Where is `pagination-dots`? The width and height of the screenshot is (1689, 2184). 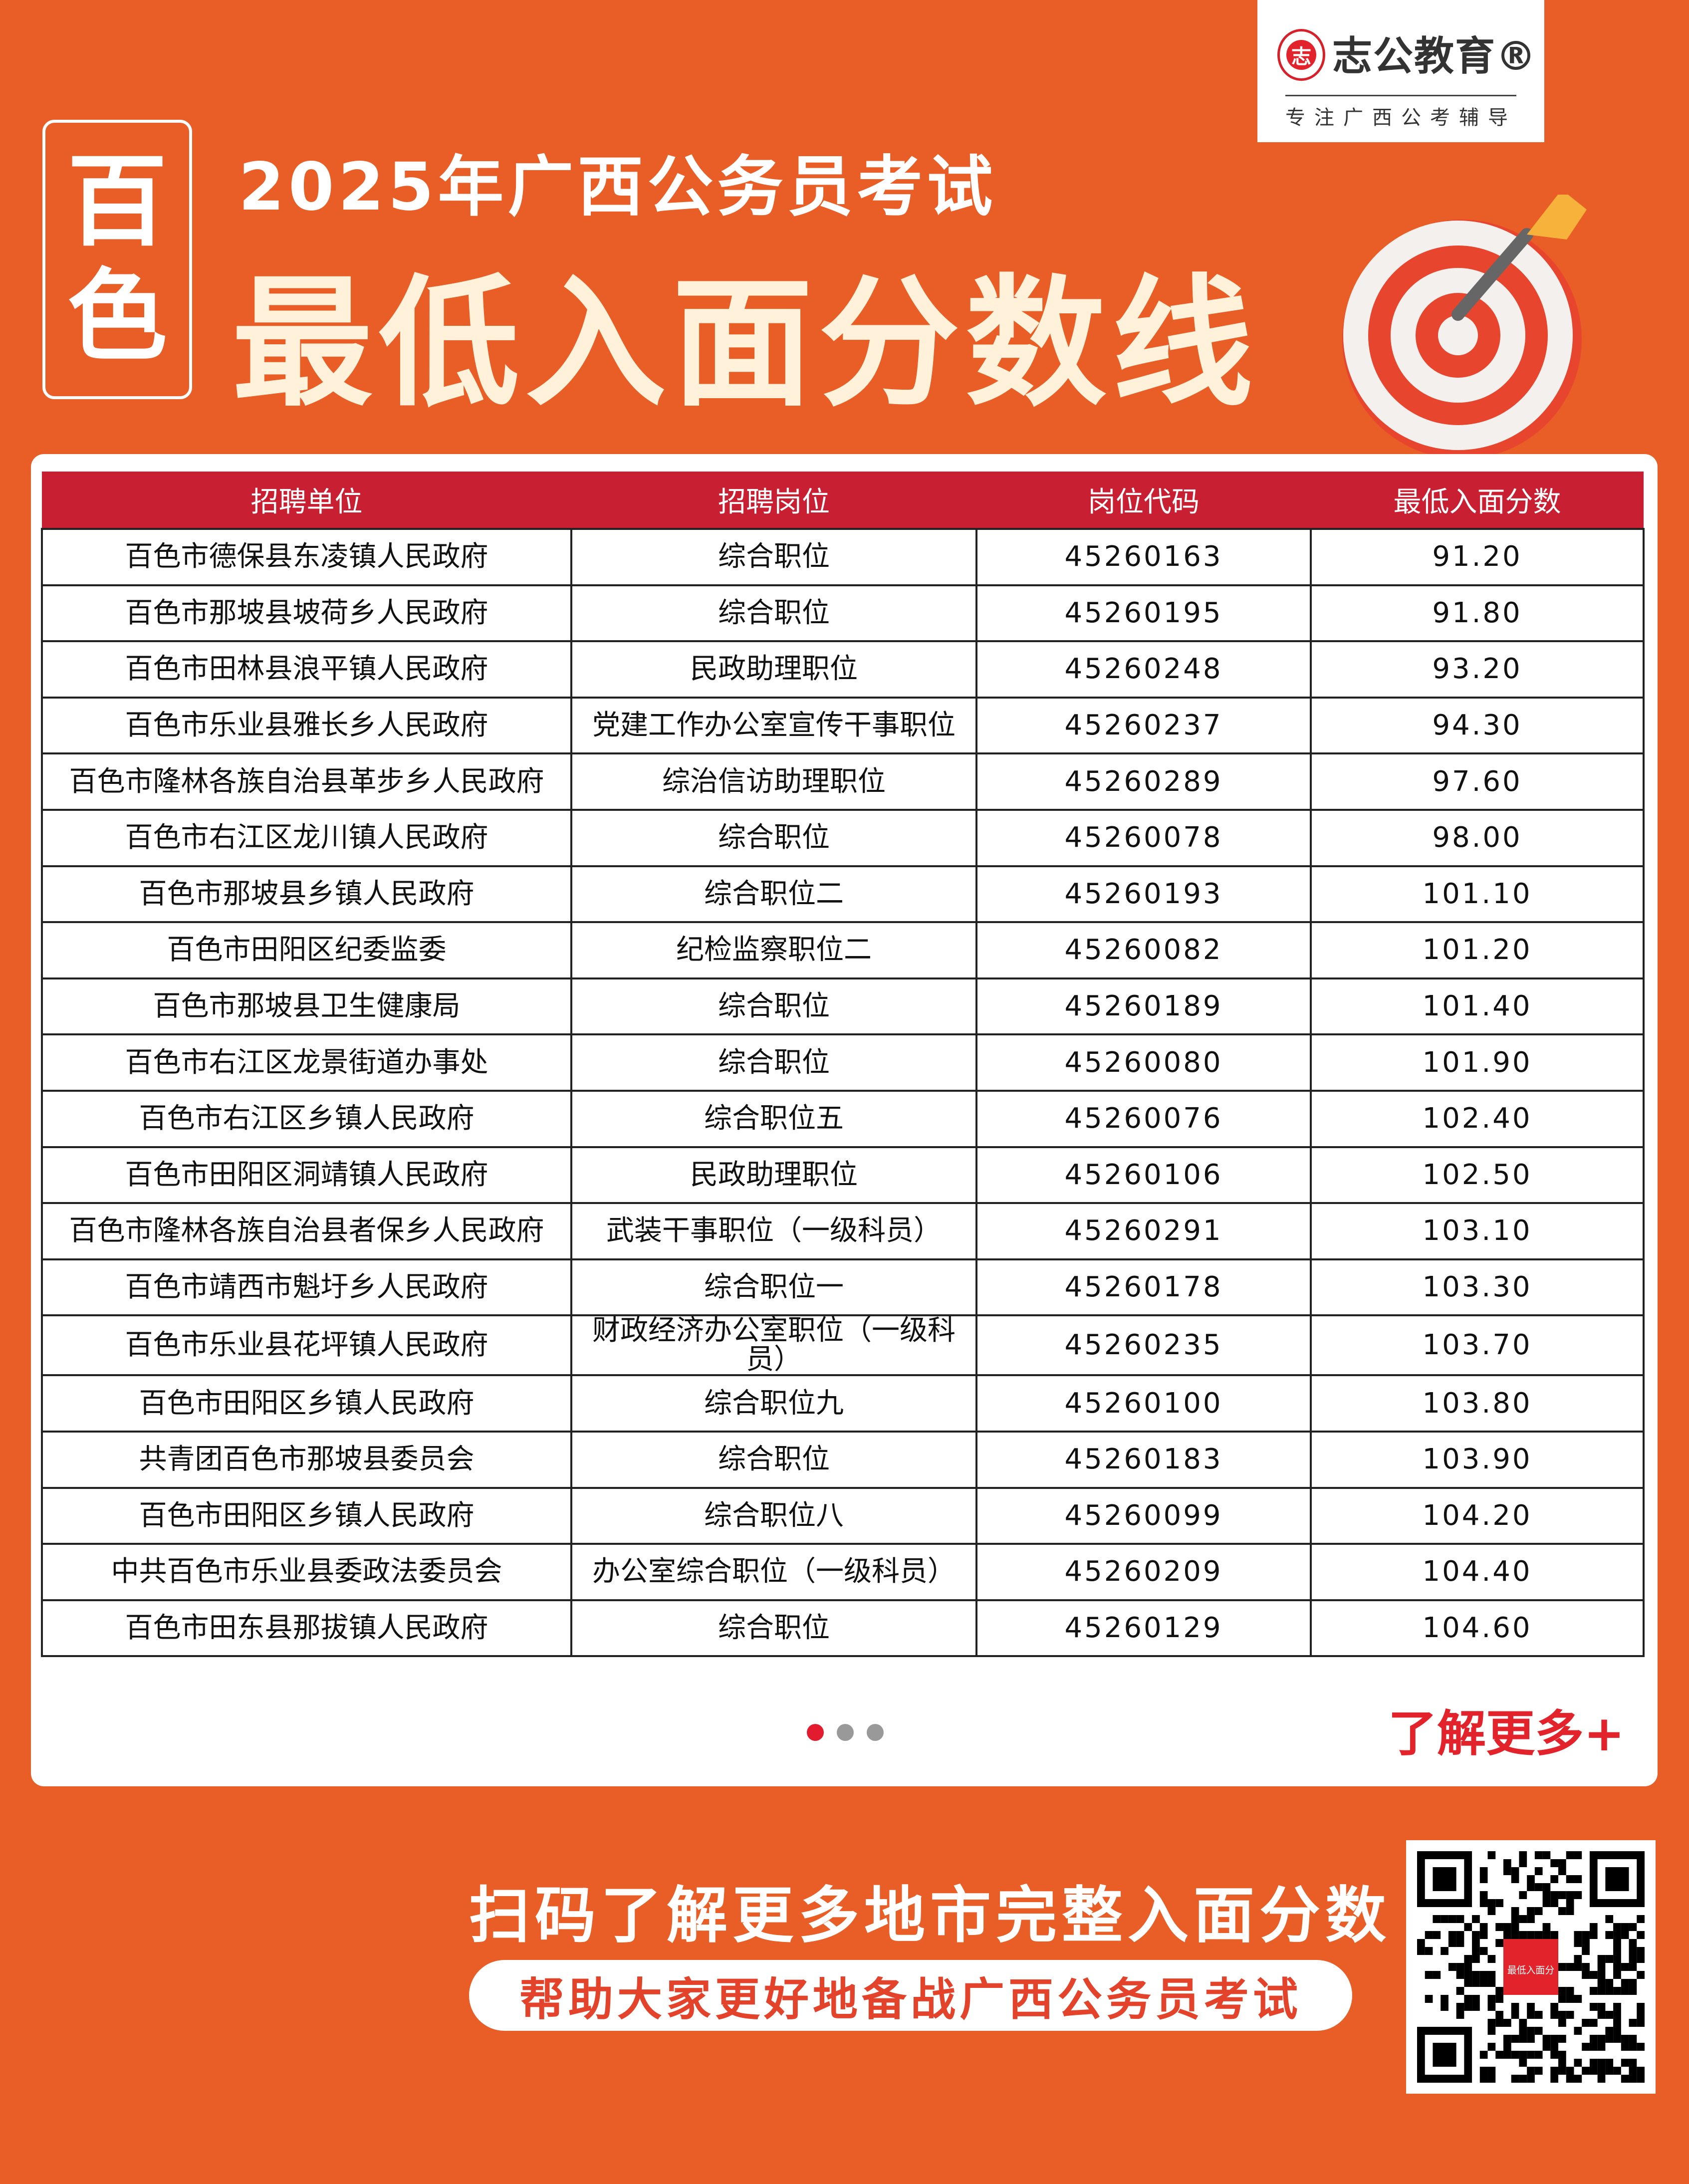
pagination-dots is located at coordinates (846, 1732).